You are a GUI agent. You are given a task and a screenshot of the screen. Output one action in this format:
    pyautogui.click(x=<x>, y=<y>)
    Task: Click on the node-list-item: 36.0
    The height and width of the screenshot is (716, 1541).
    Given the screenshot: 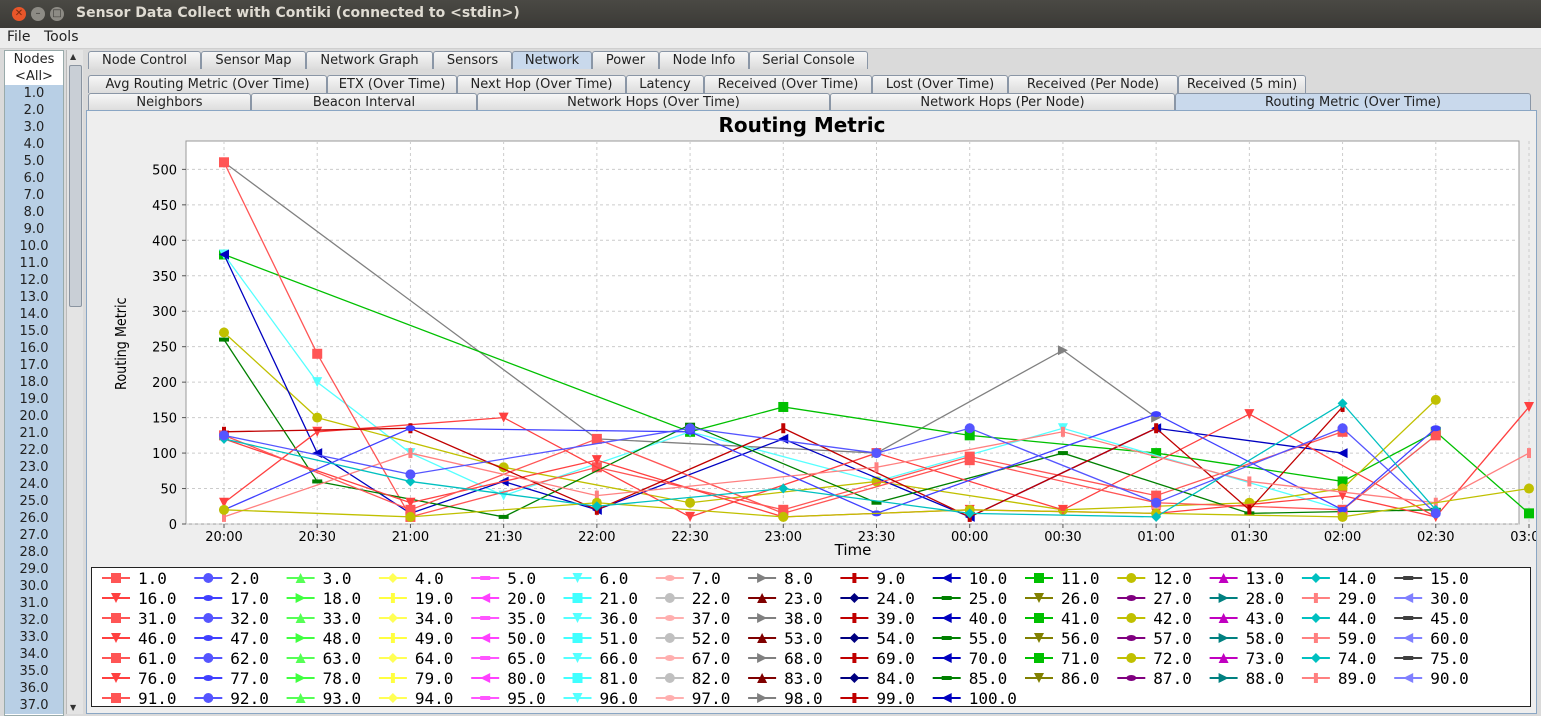 What is the action you would take?
    pyautogui.click(x=34, y=688)
    